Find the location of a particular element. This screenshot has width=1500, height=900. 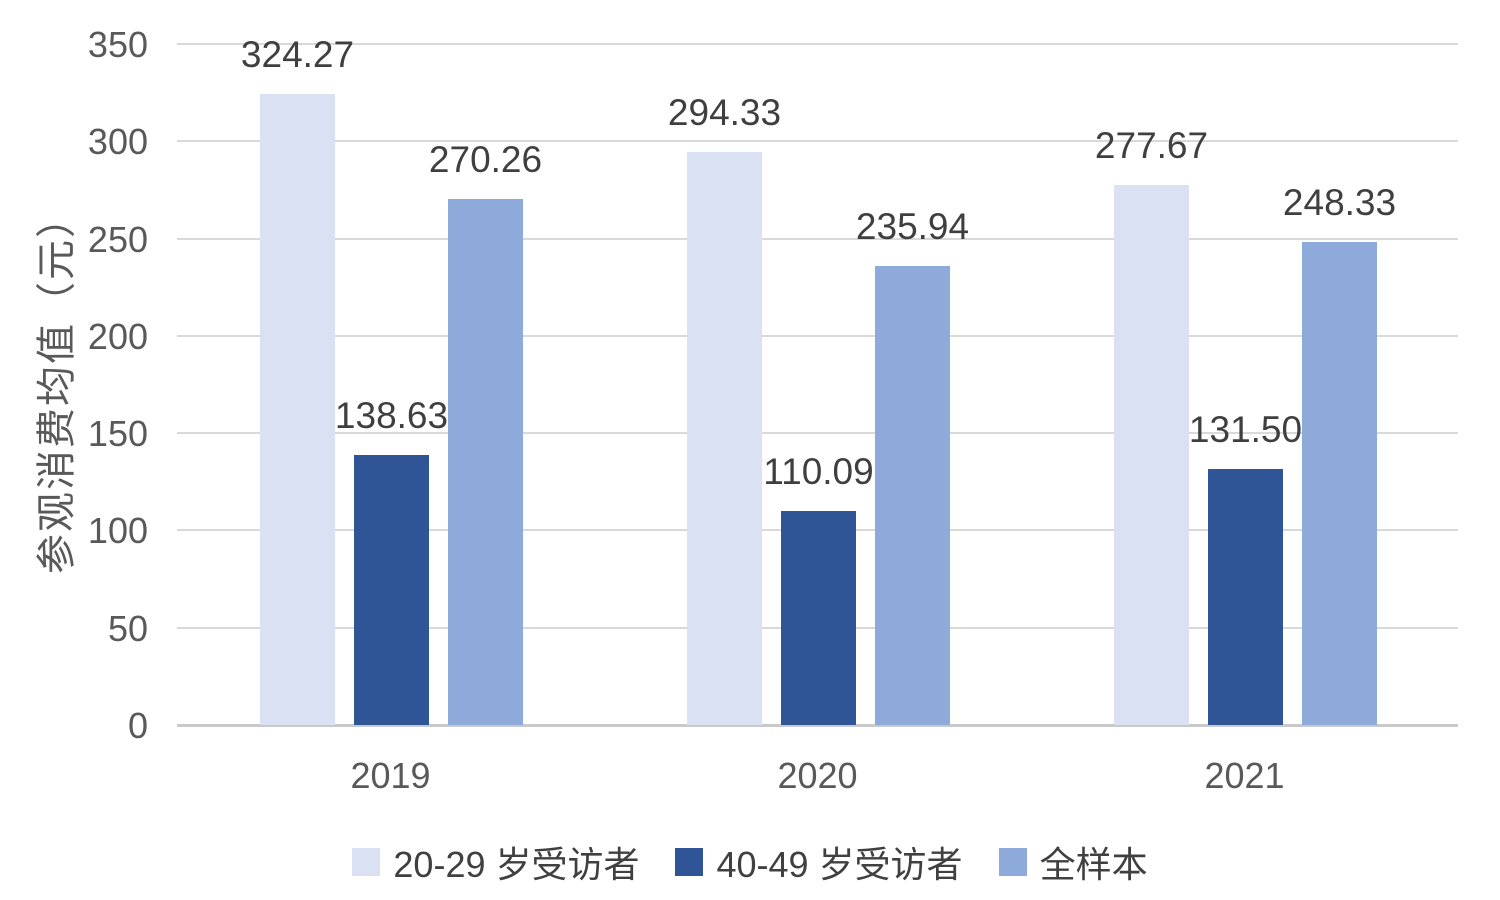

data-label: 235.94 is located at coordinates (912, 226).